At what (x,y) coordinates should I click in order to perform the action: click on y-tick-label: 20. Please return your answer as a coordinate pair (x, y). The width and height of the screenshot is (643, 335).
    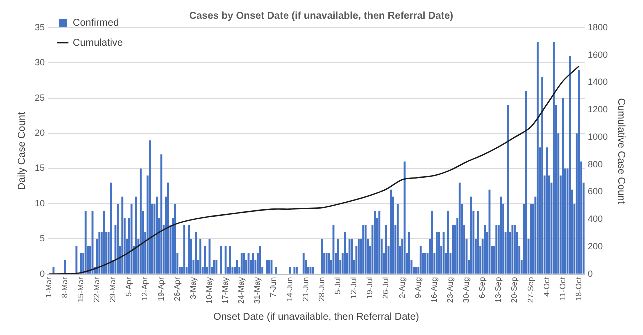
    Looking at the image, I should click on (40, 133).